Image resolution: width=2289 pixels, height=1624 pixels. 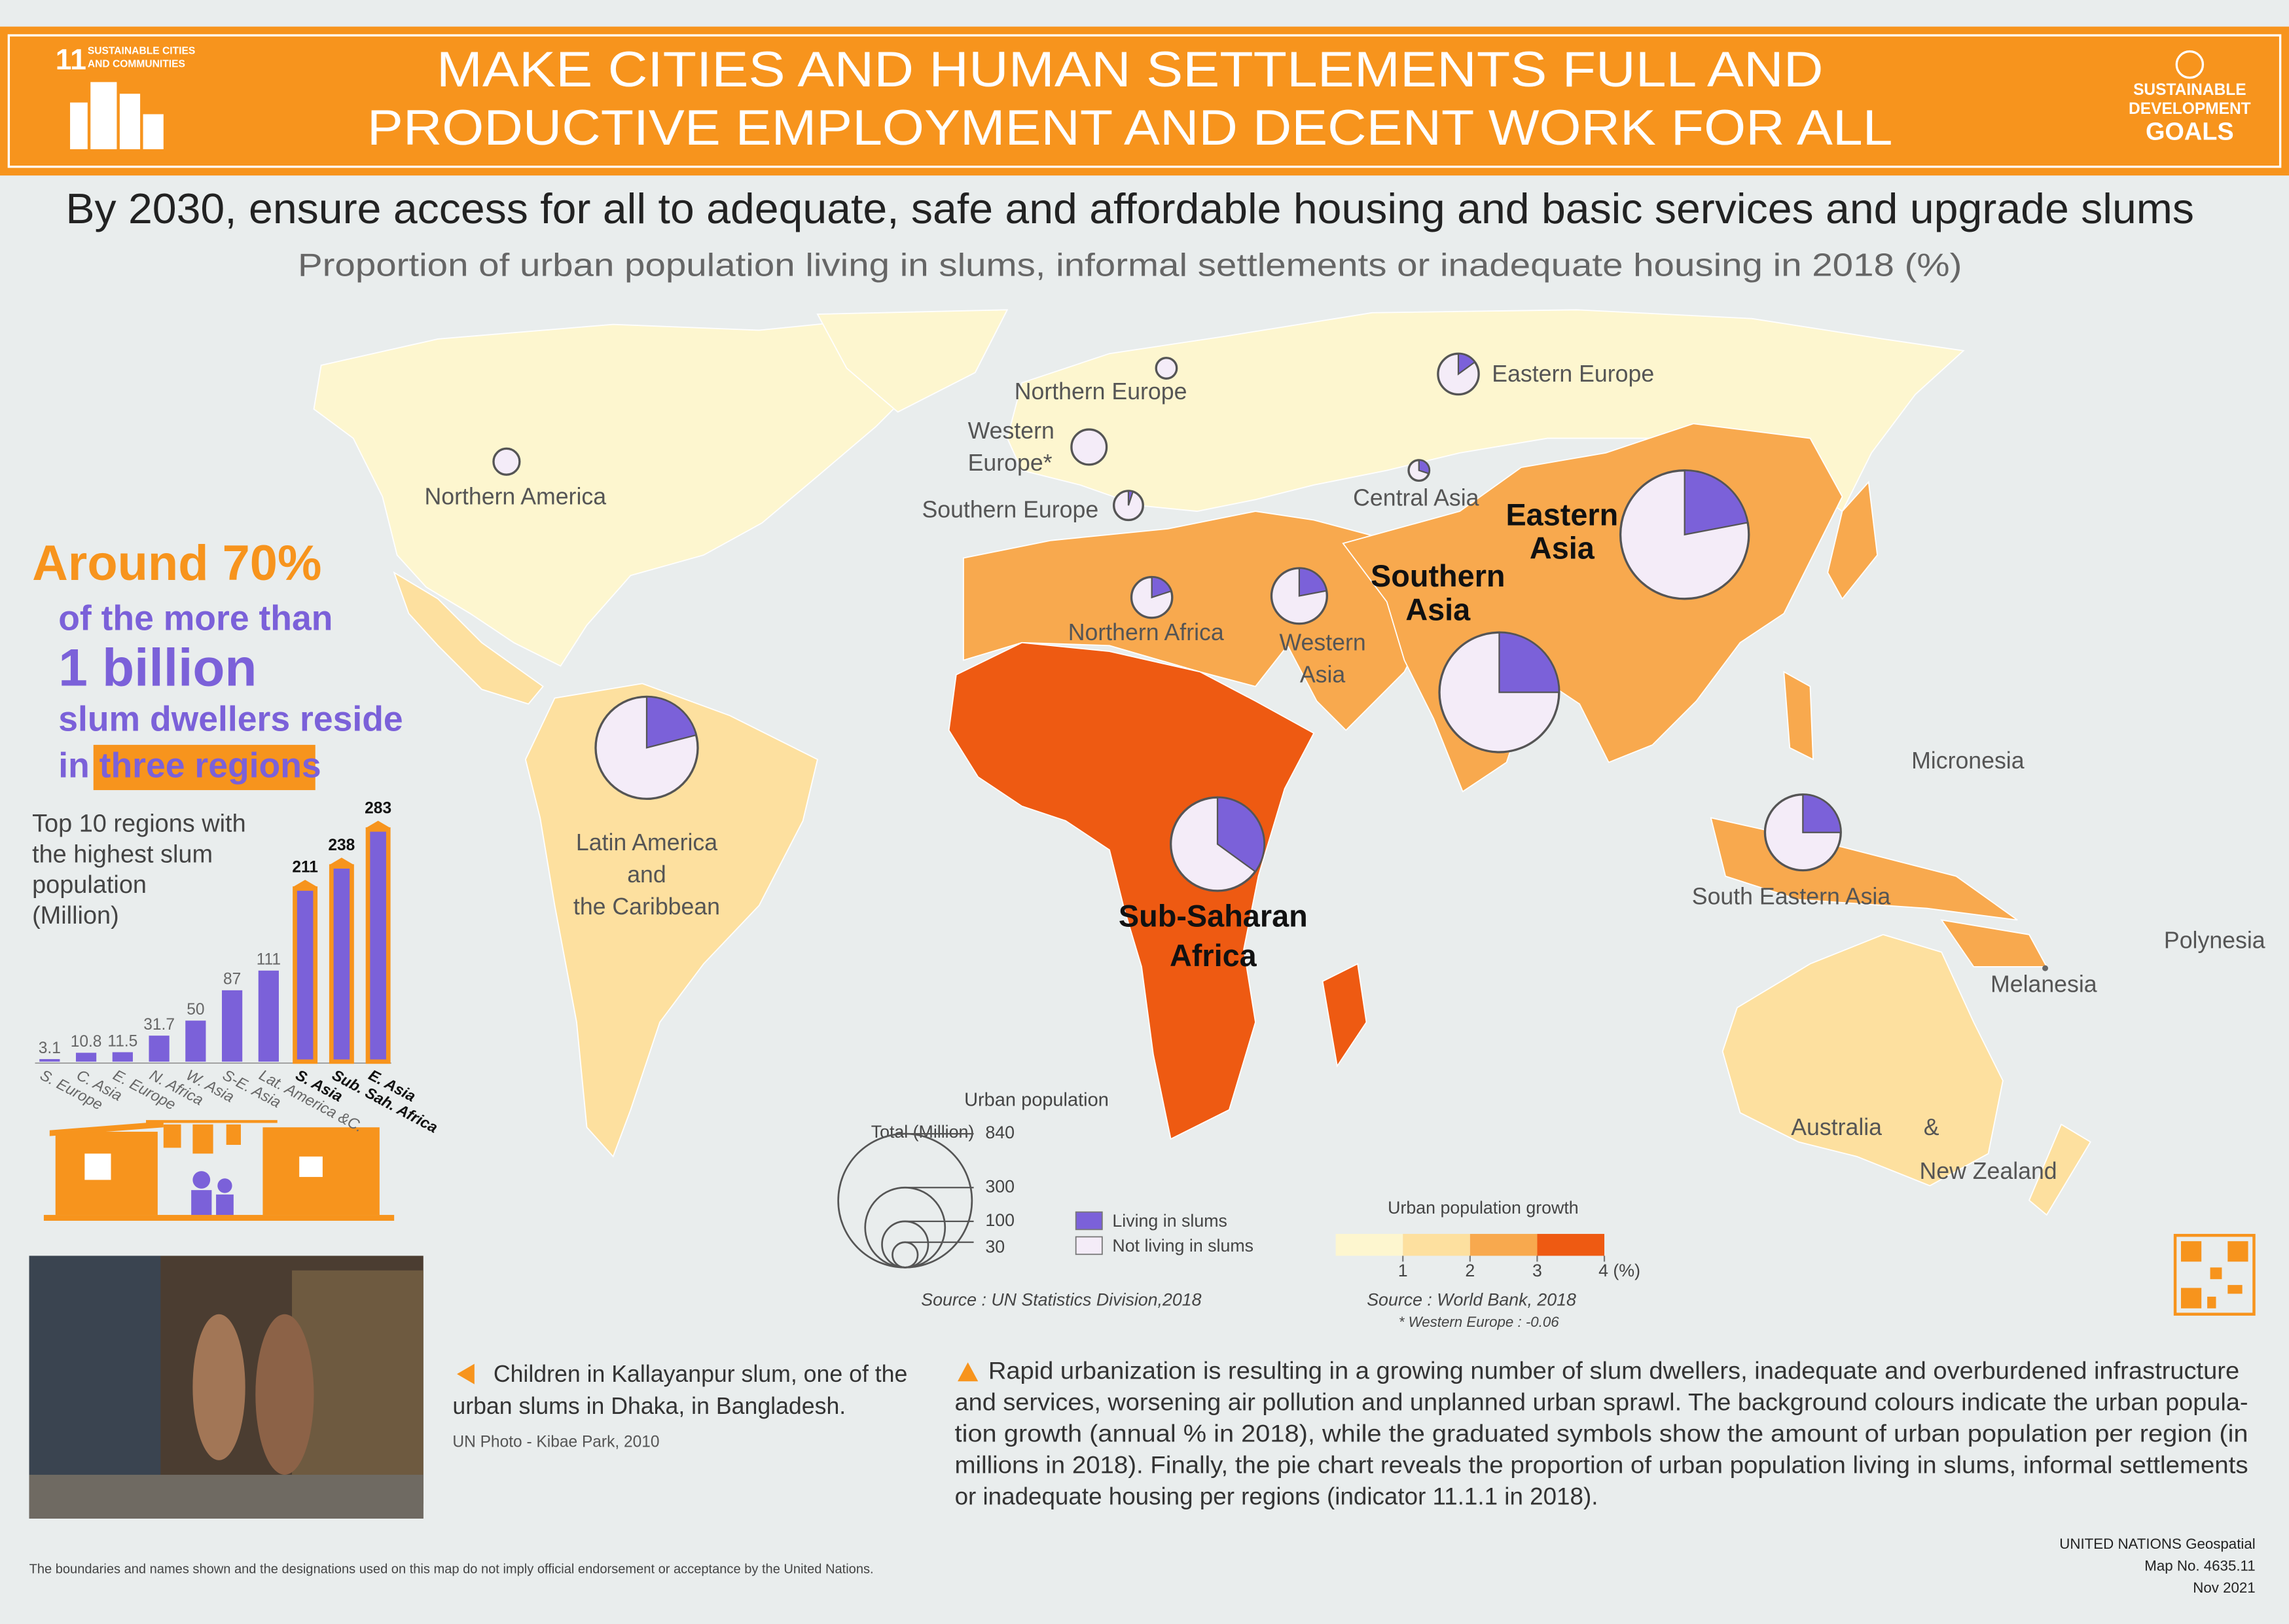 I want to click on region-label: New Zealand, so click(x=1988, y=1171).